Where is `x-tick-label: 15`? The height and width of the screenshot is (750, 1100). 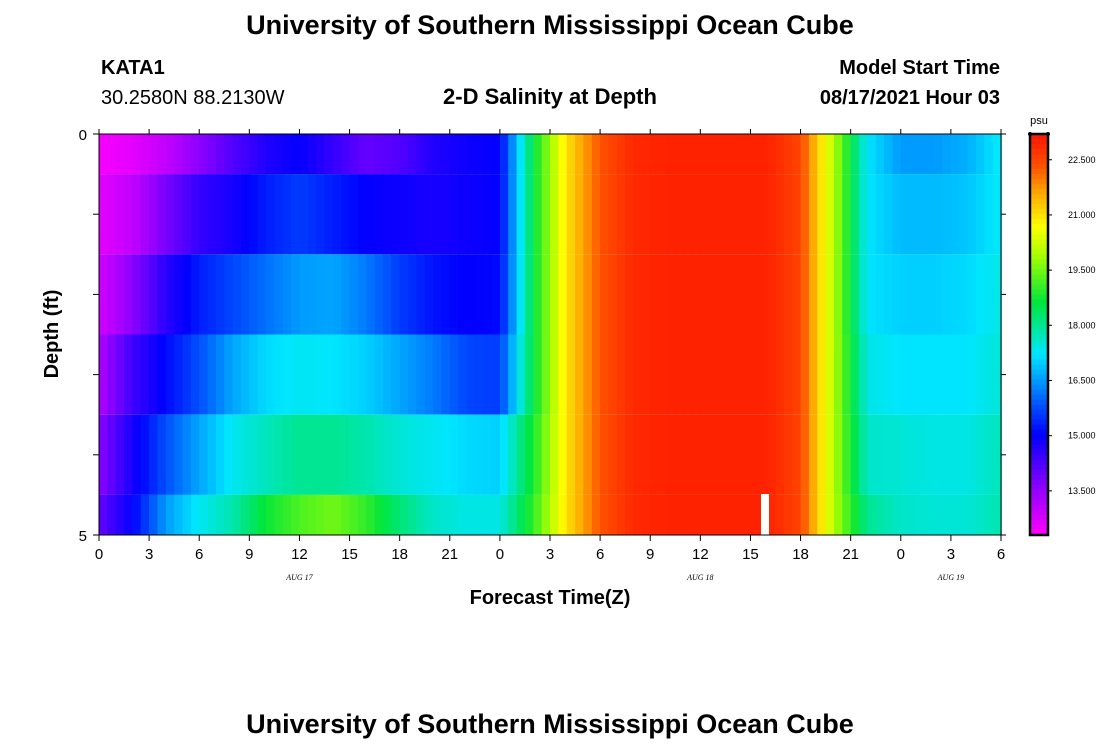
x-tick-label: 15 is located at coordinates (349, 554).